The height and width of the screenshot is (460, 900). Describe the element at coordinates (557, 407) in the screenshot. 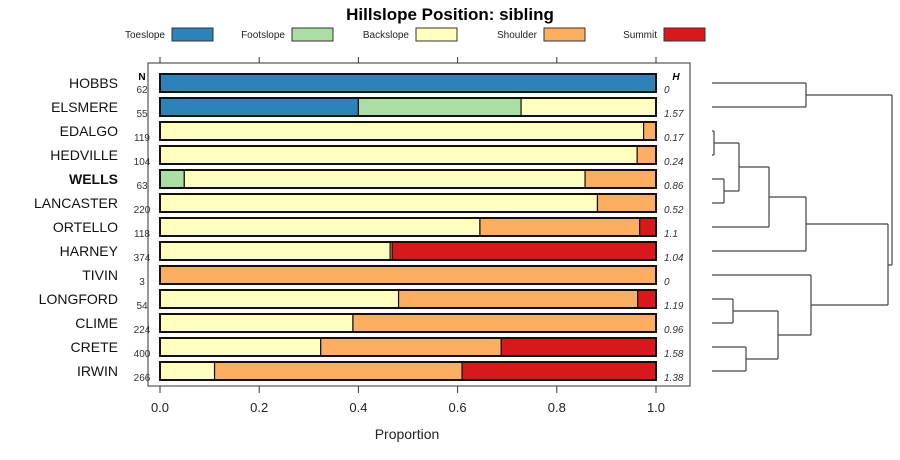

I see `x-tick-label: 0.8` at that location.